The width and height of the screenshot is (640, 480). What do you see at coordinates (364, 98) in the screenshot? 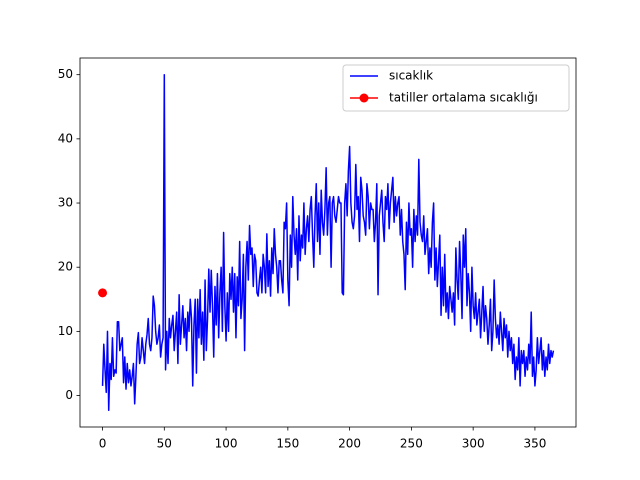
I see `legend-marker` at bounding box center [364, 98].